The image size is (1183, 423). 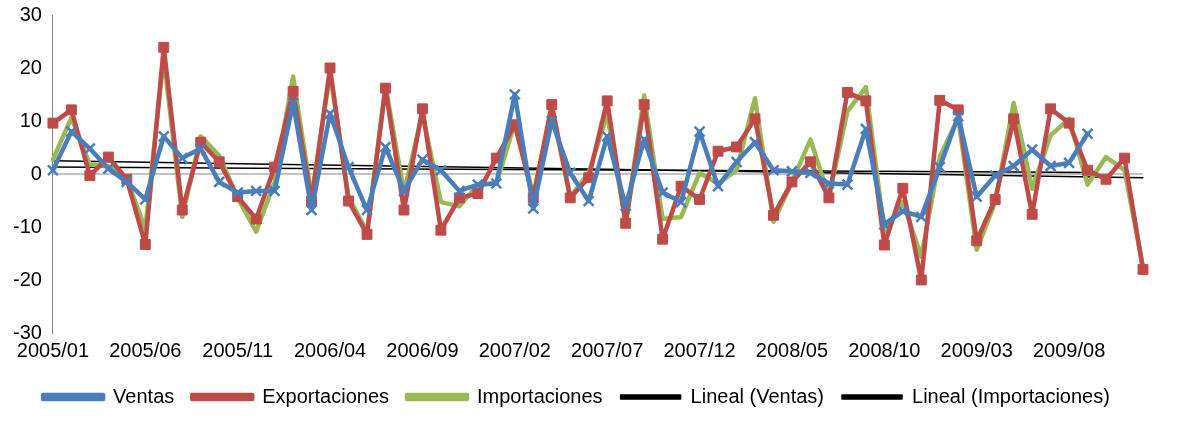 I want to click on y-tick-label: 10, so click(x=30, y=119).